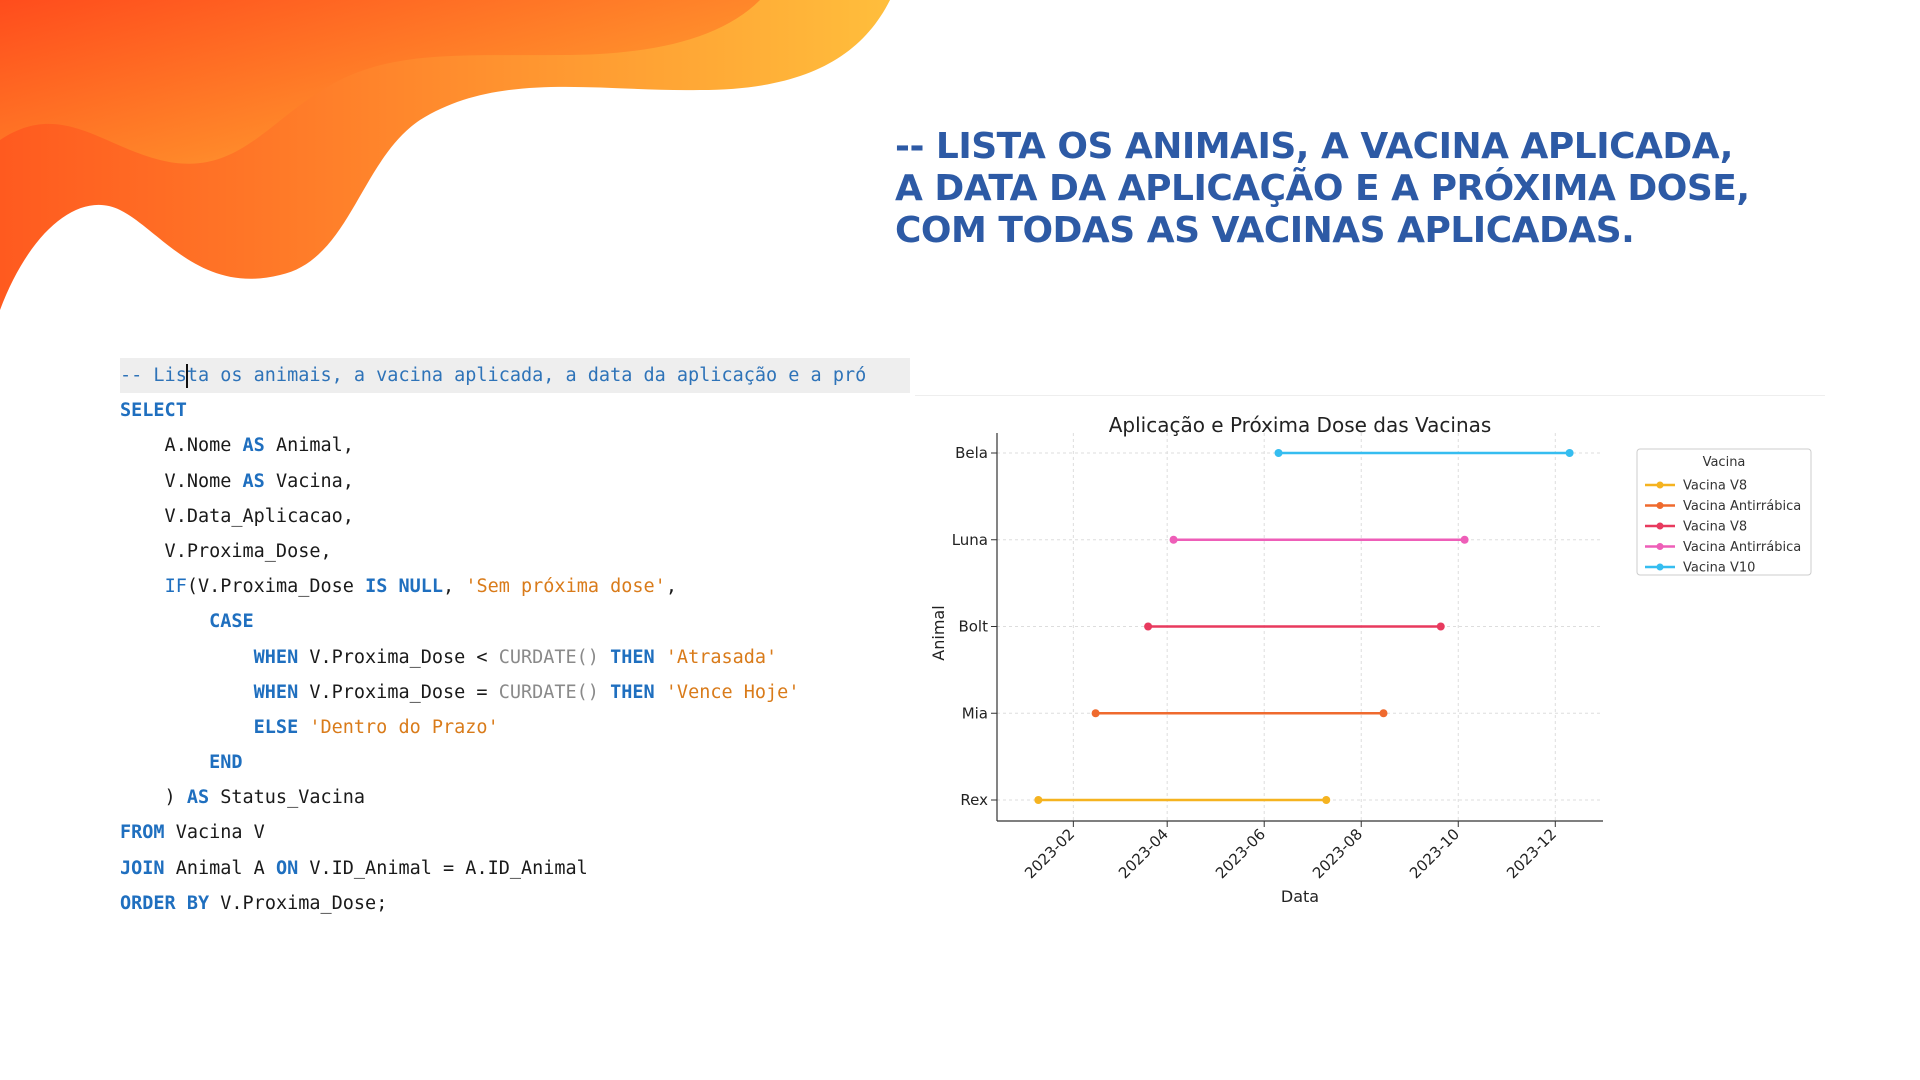 The image size is (1920, 1080). What do you see at coordinates (1322, 188) in the screenshot?
I see `heading-line-2: A DATA DA APLICAÇÃO E A PRÓXIMA DOSE,` at bounding box center [1322, 188].